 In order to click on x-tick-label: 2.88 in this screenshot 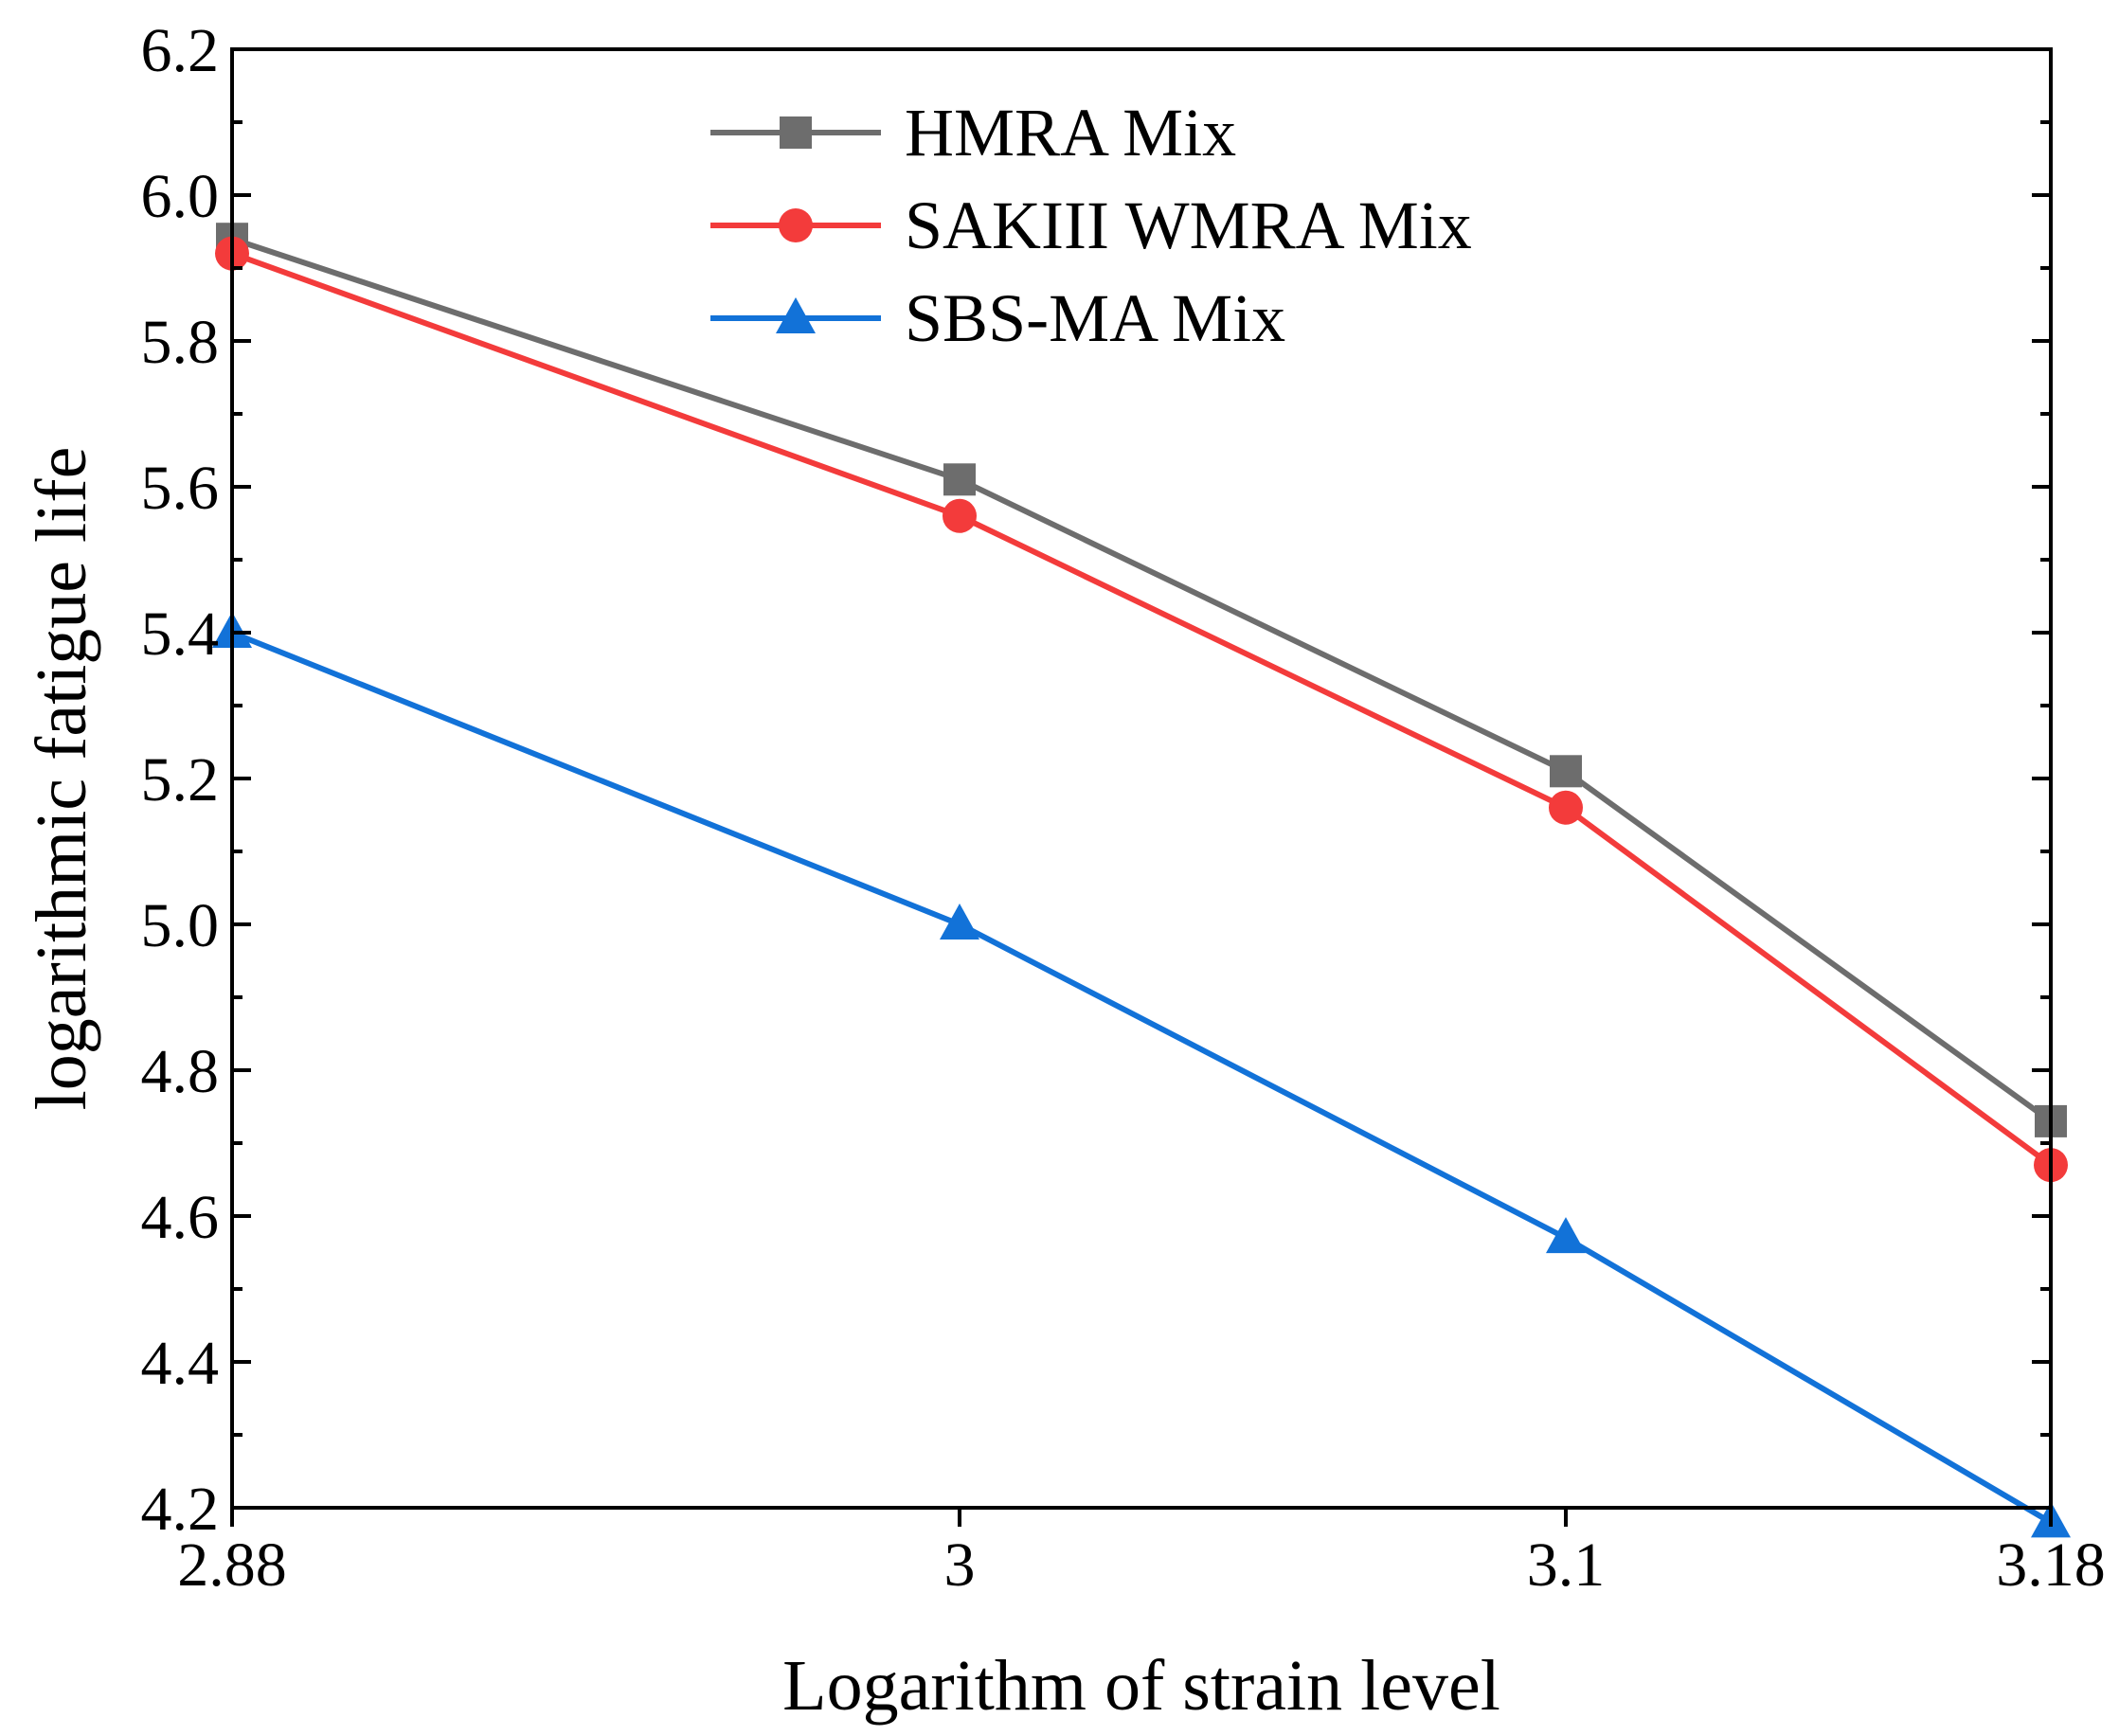, I will do `click(232, 1565)`.